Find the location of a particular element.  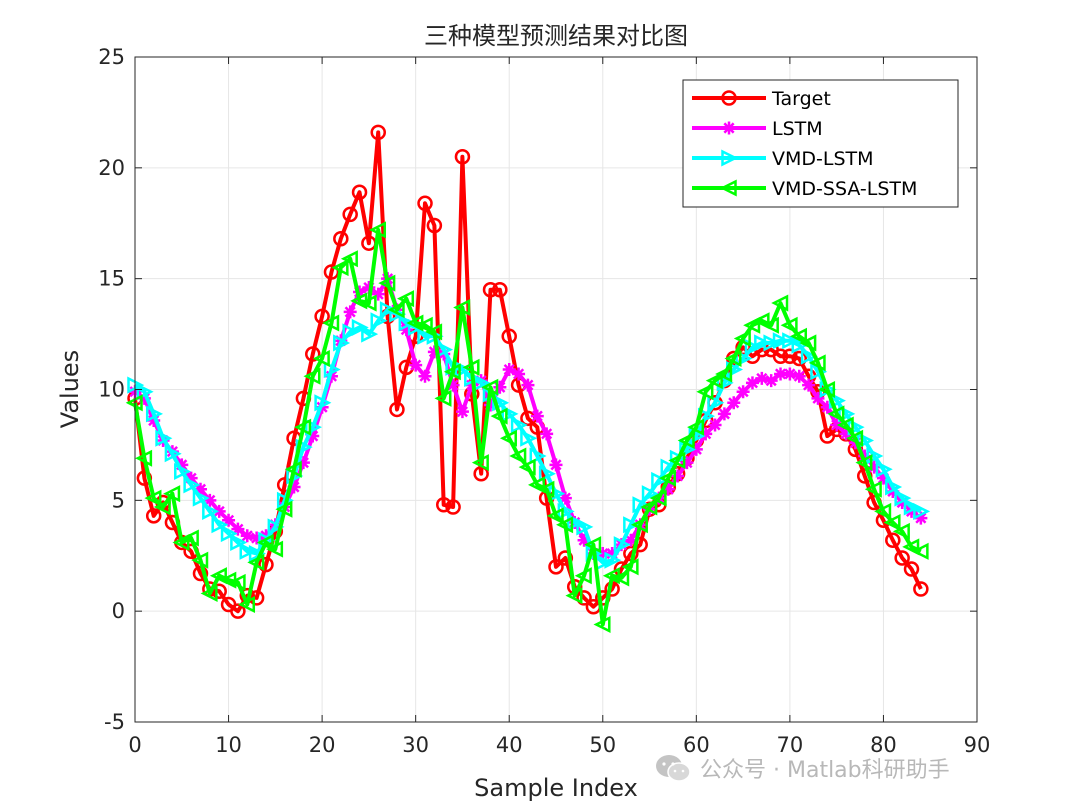

legend-entry: LSTM is located at coordinates (757, 129).